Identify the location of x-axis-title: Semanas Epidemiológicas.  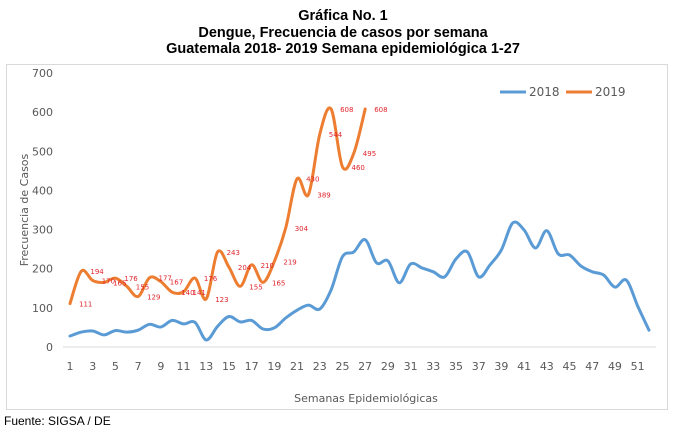
(366, 398).